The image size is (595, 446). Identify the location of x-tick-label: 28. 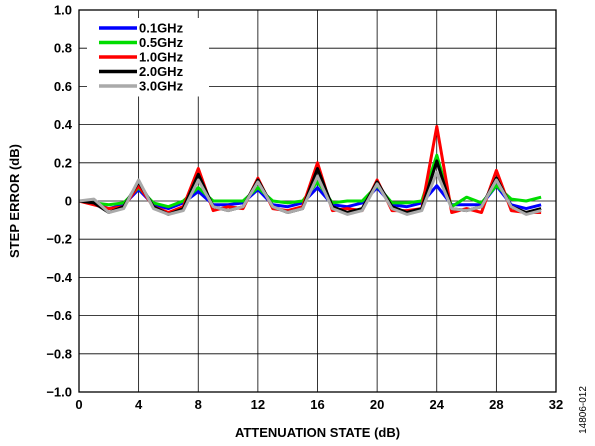
(496, 404).